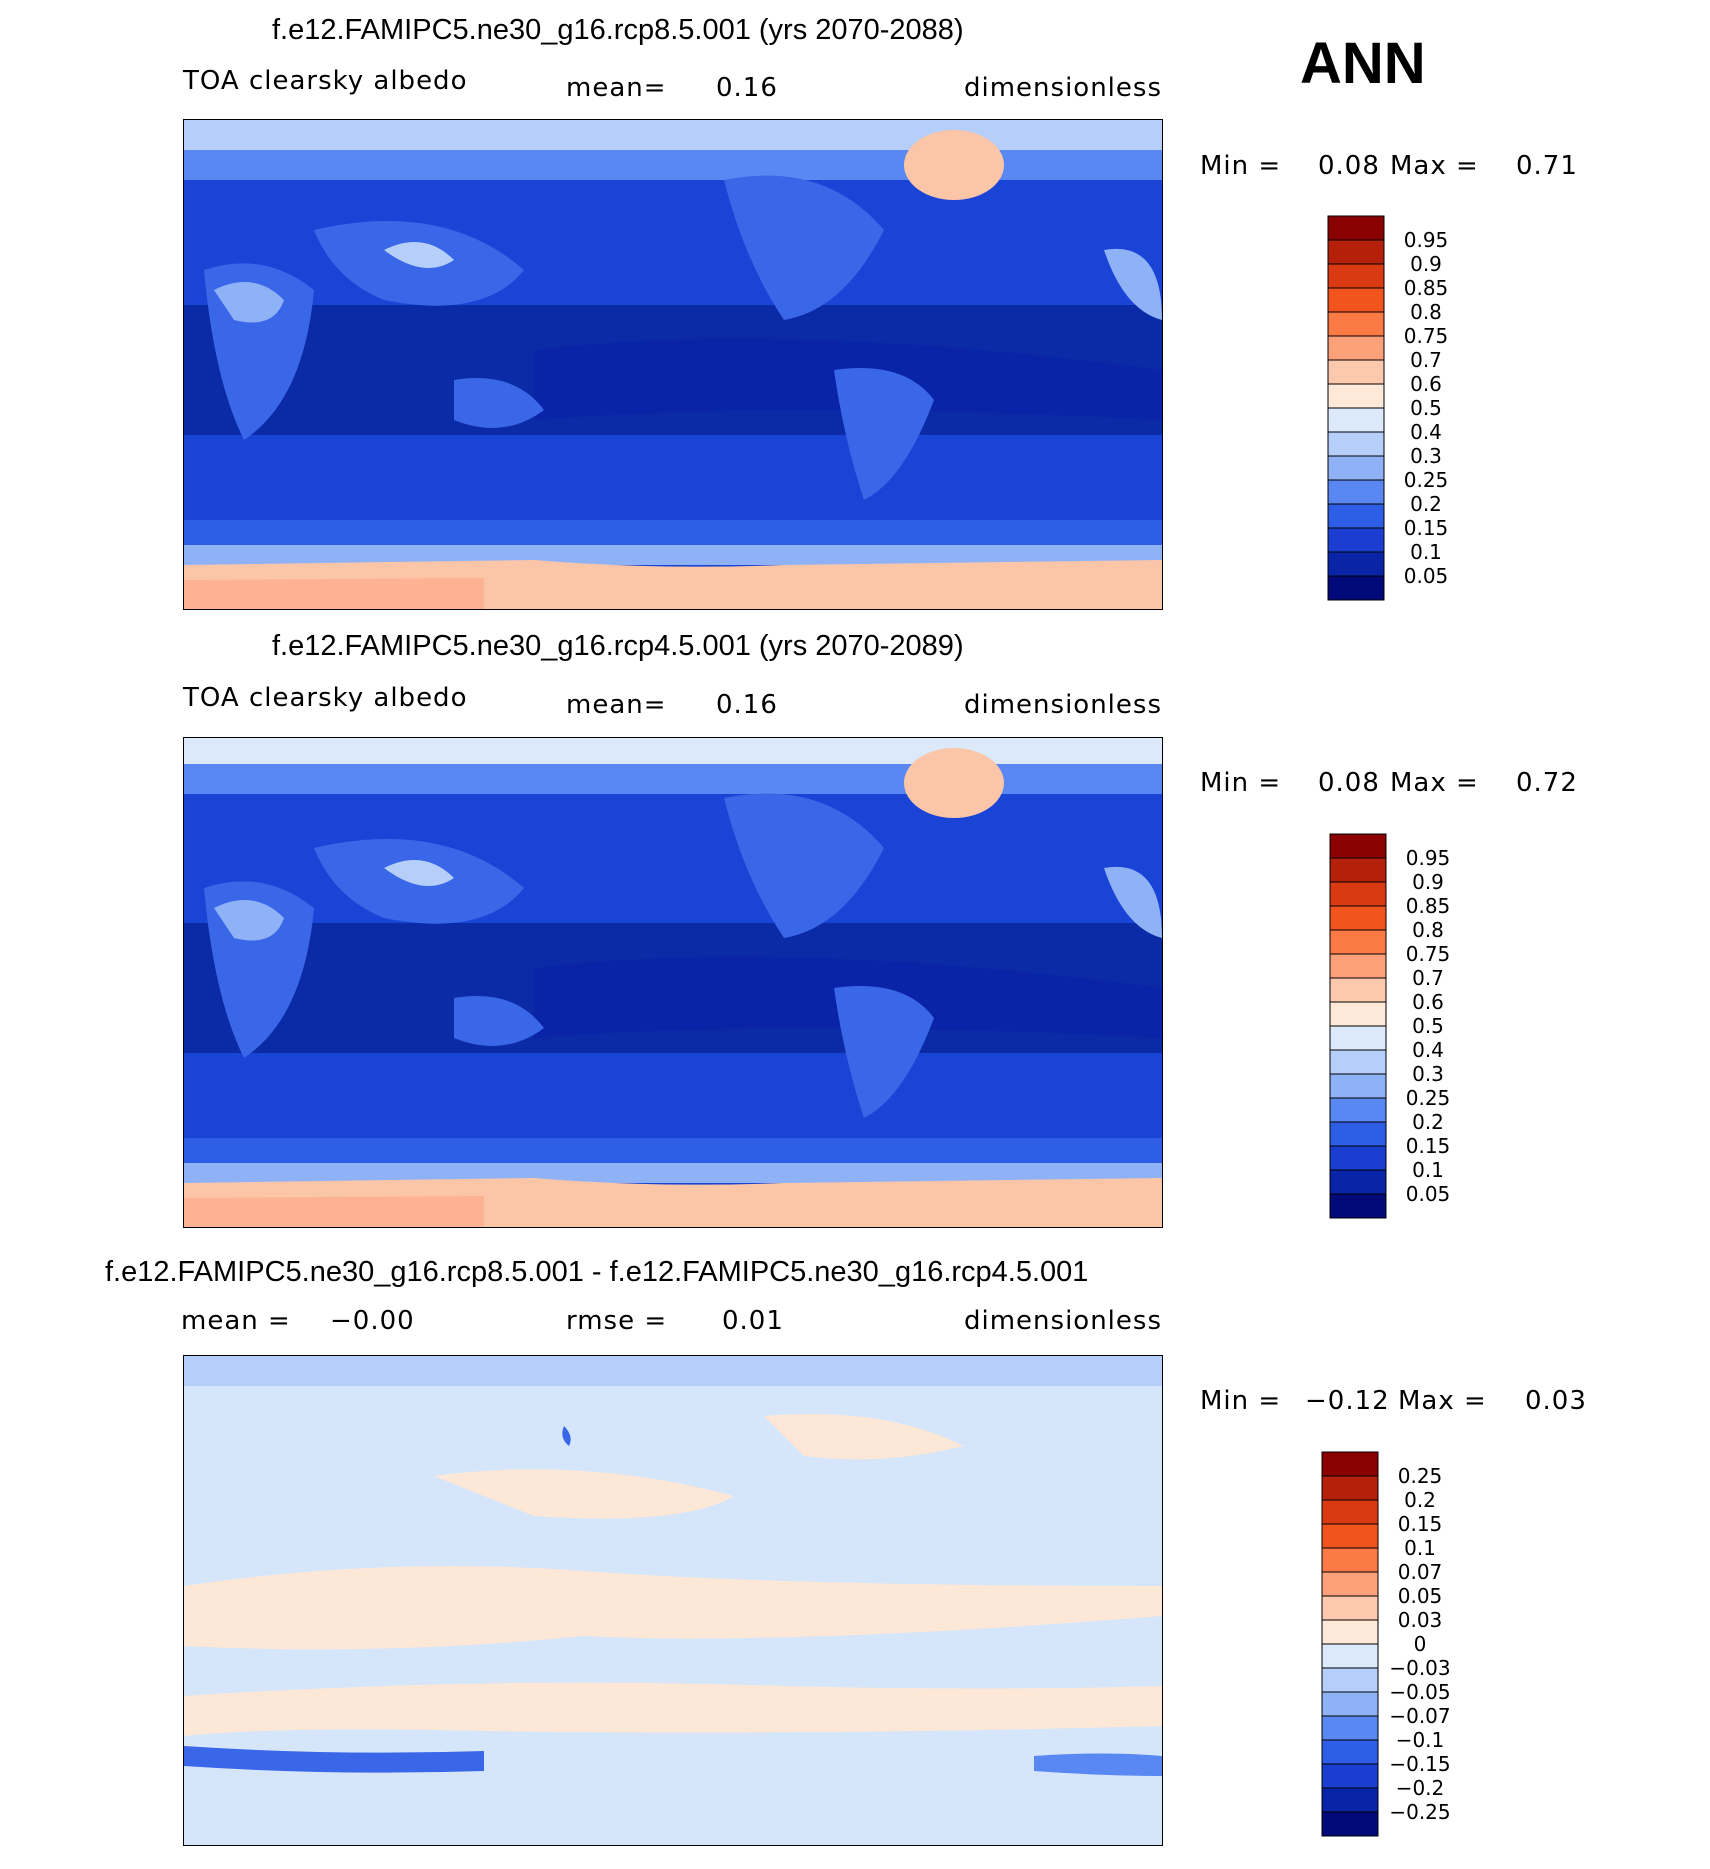 The width and height of the screenshot is (1710, 1869). Describe the element at coordinates (1442, 1401) in the screenshot. I see `panel3-max-label: Max =` at that location.